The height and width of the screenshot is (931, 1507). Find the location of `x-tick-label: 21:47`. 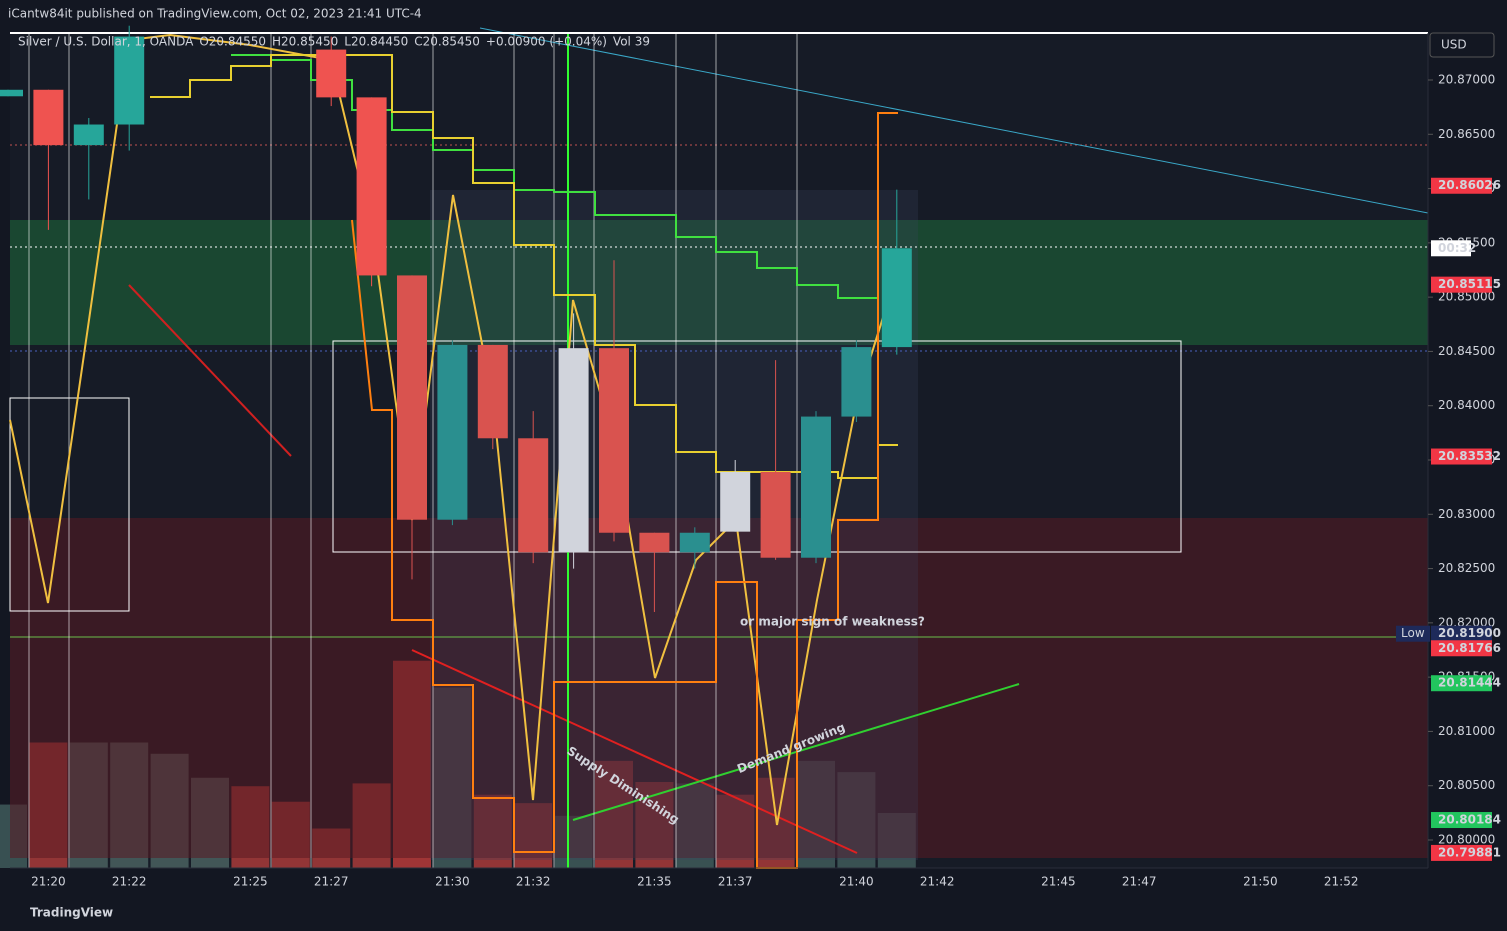

x-tick-label: 21:47 is located at coordinates (1139, 882).